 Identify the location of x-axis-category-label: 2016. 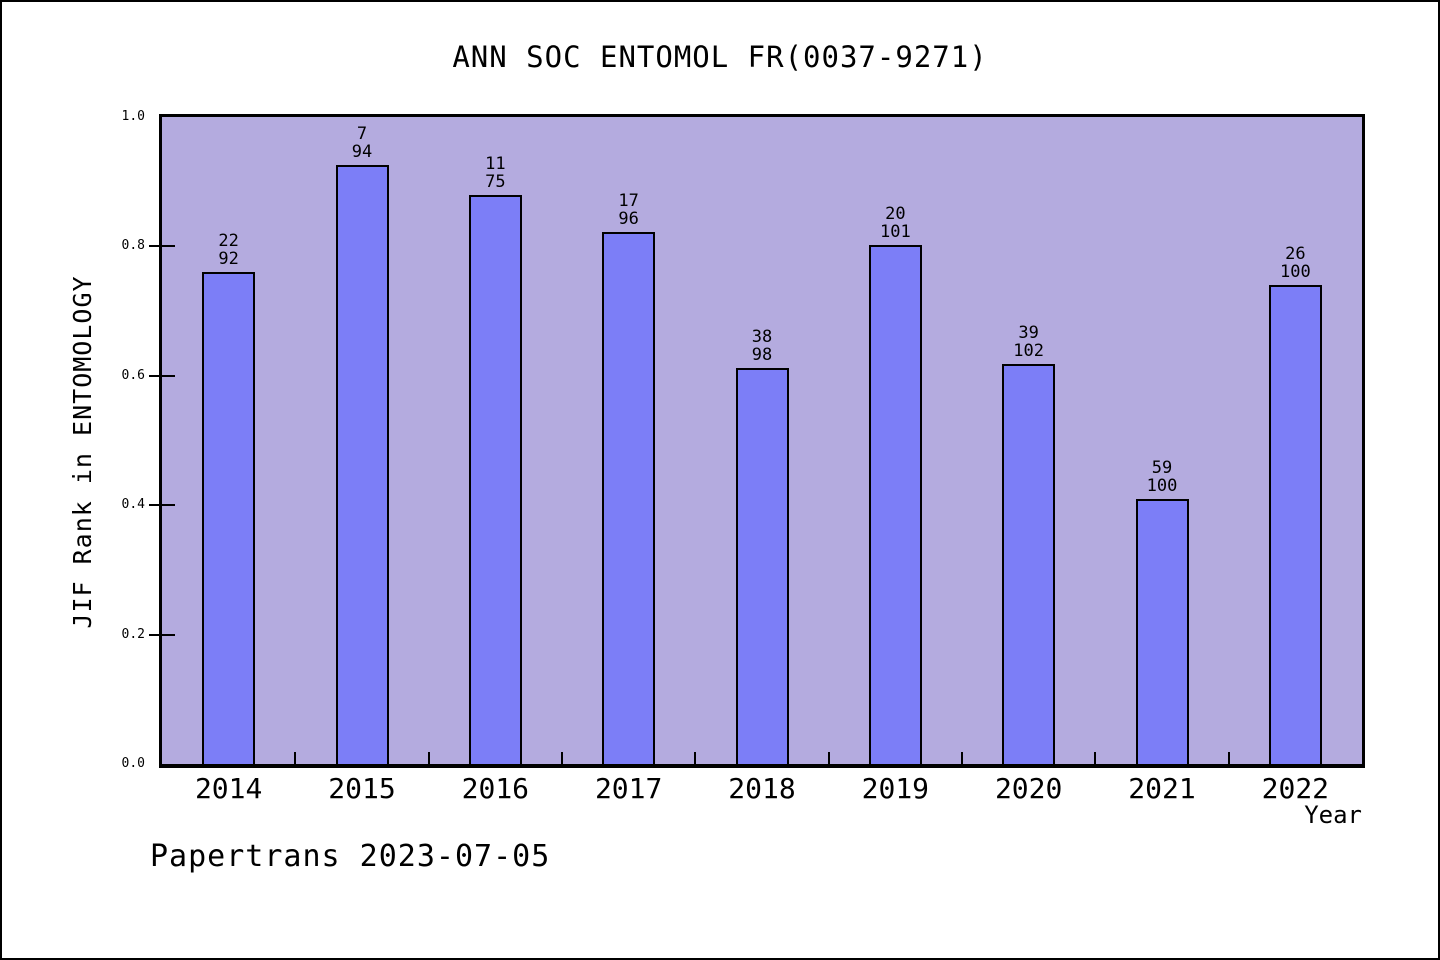
(495, 788).